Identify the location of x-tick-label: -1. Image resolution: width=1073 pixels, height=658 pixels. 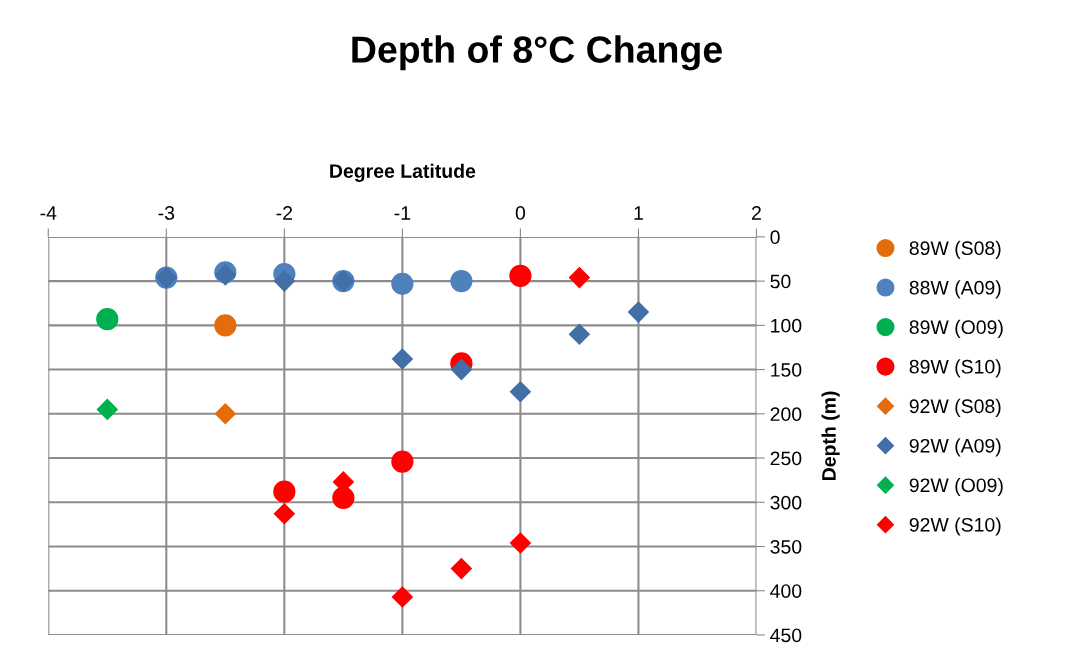
(402, 213).